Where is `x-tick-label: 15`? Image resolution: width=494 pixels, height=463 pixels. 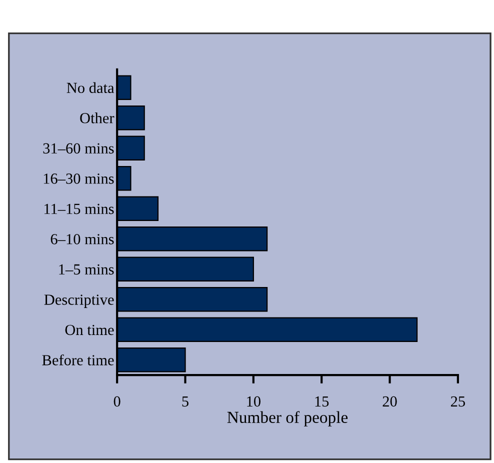
x-tick-label: 15 is located at coordinates (322, 401).